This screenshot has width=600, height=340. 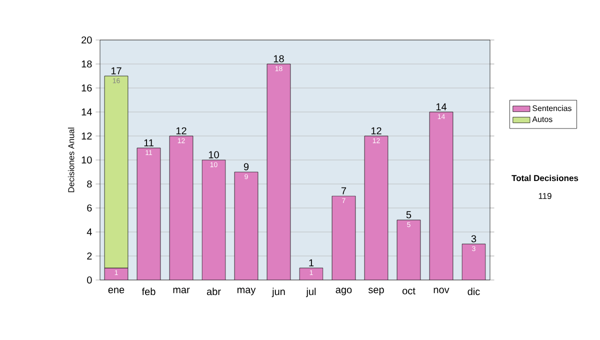 What do you see at coordinates (149, 142) in the screenshot?
I see `total-label: 11` at bounding box center [149, 142].